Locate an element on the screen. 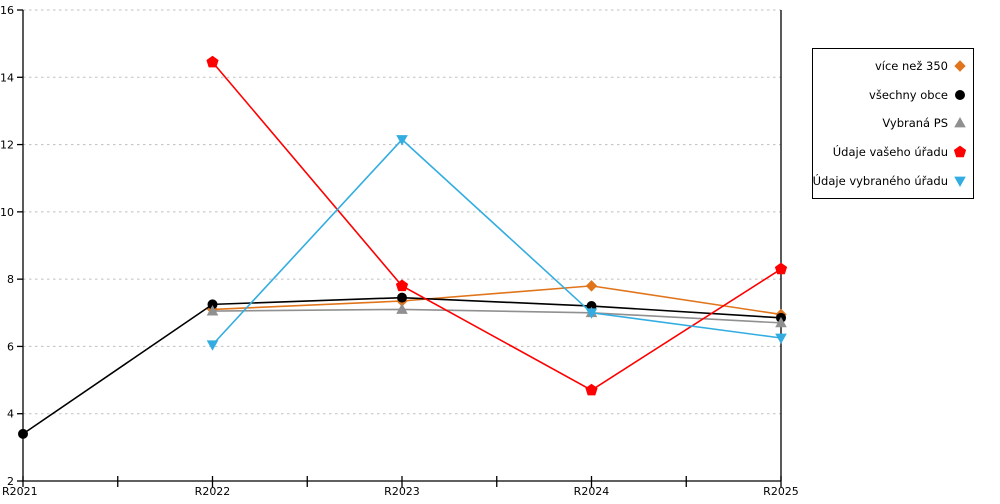 Image resolution: width=1000 pixels, height=504 pixels. legend-item-udaje-vybraneho-uradu: Údaje vybraného úřadu is located at coordinates (893, 181).